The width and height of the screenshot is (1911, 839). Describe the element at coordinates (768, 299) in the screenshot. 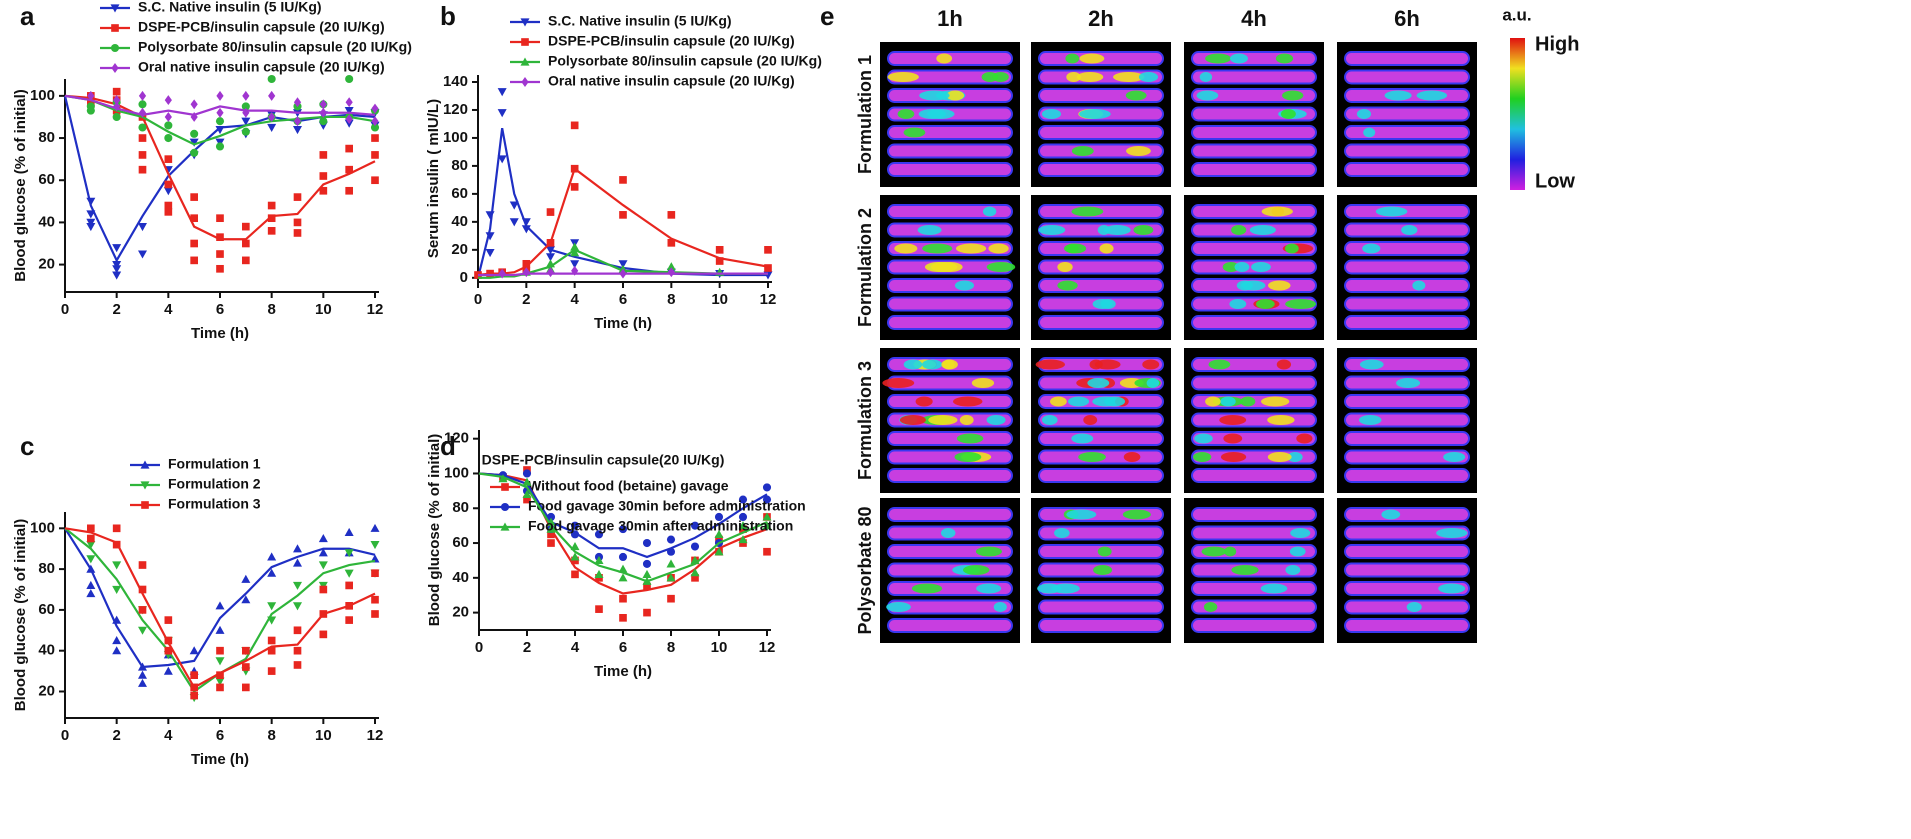

I see `x-tick-label: 12` at that location.